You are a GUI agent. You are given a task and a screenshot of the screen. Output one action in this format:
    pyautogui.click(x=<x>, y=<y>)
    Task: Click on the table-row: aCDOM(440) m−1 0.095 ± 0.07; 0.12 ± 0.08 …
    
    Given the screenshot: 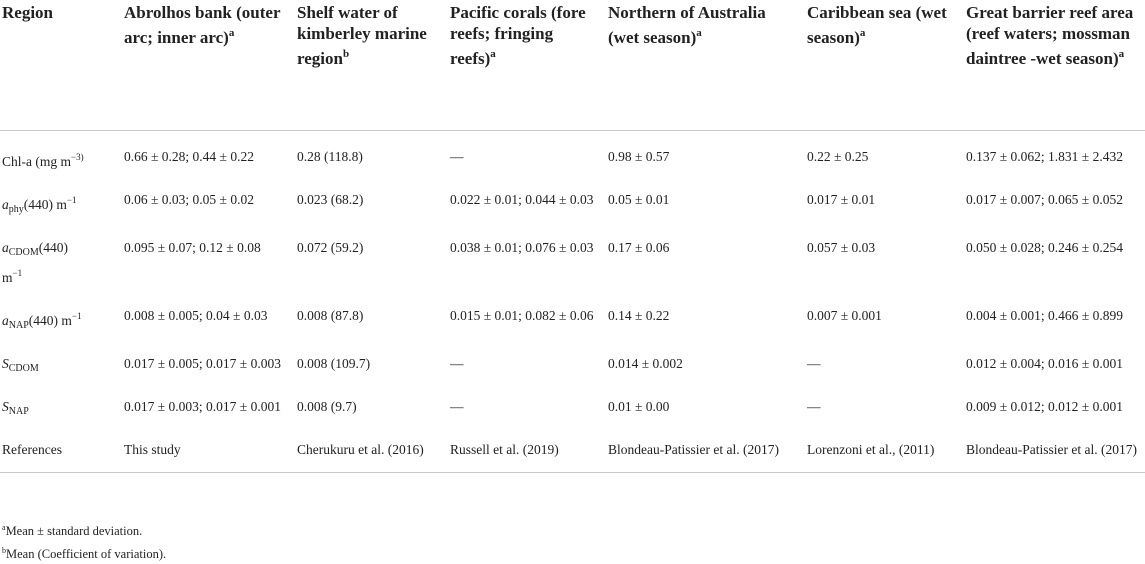 What is the action you would take?
    pyautogui.click(x=572, y=256)
    